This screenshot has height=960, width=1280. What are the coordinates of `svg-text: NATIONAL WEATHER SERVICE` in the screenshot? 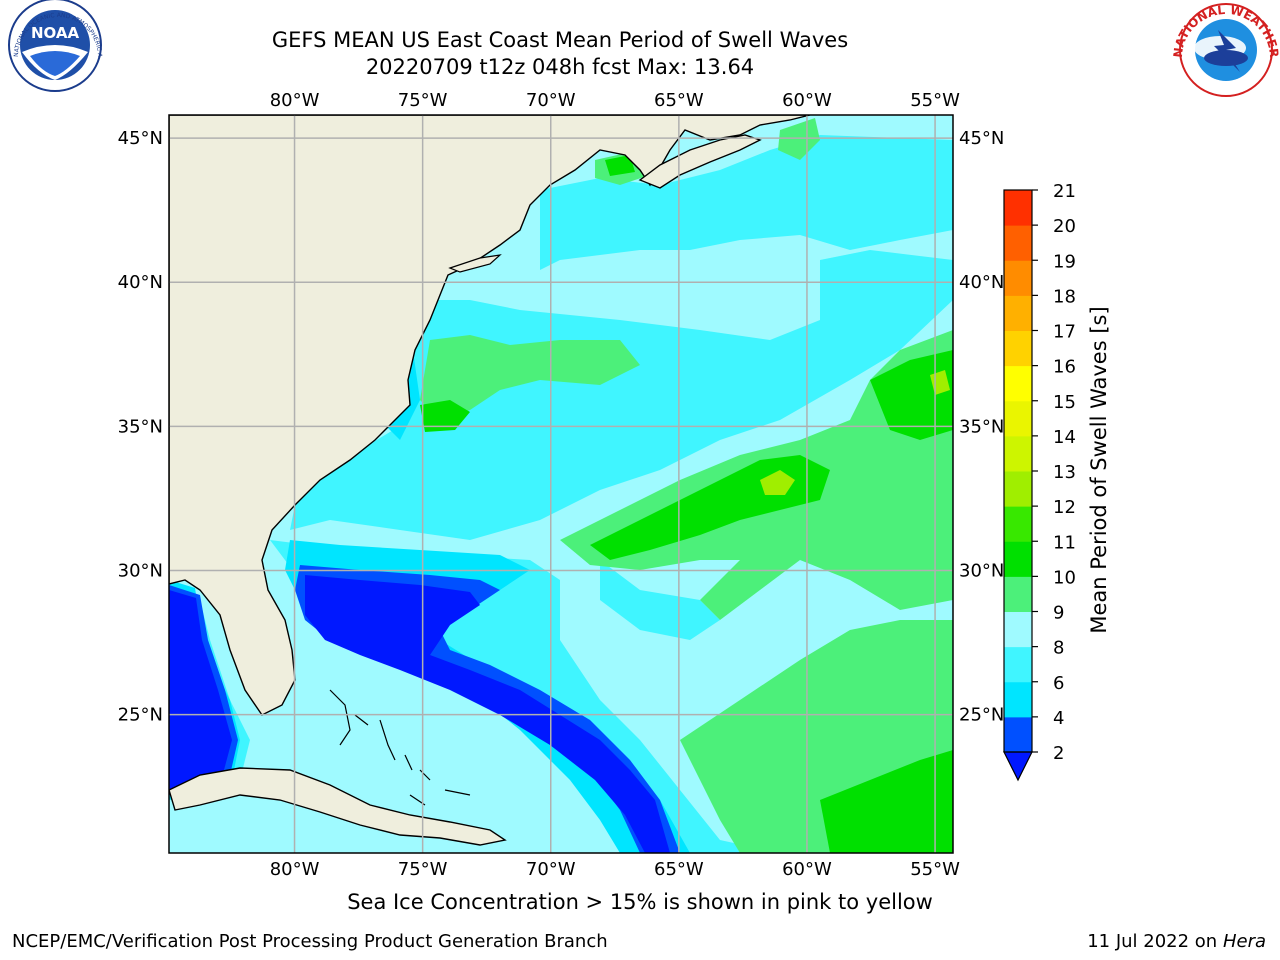 It's located at (640, 29).